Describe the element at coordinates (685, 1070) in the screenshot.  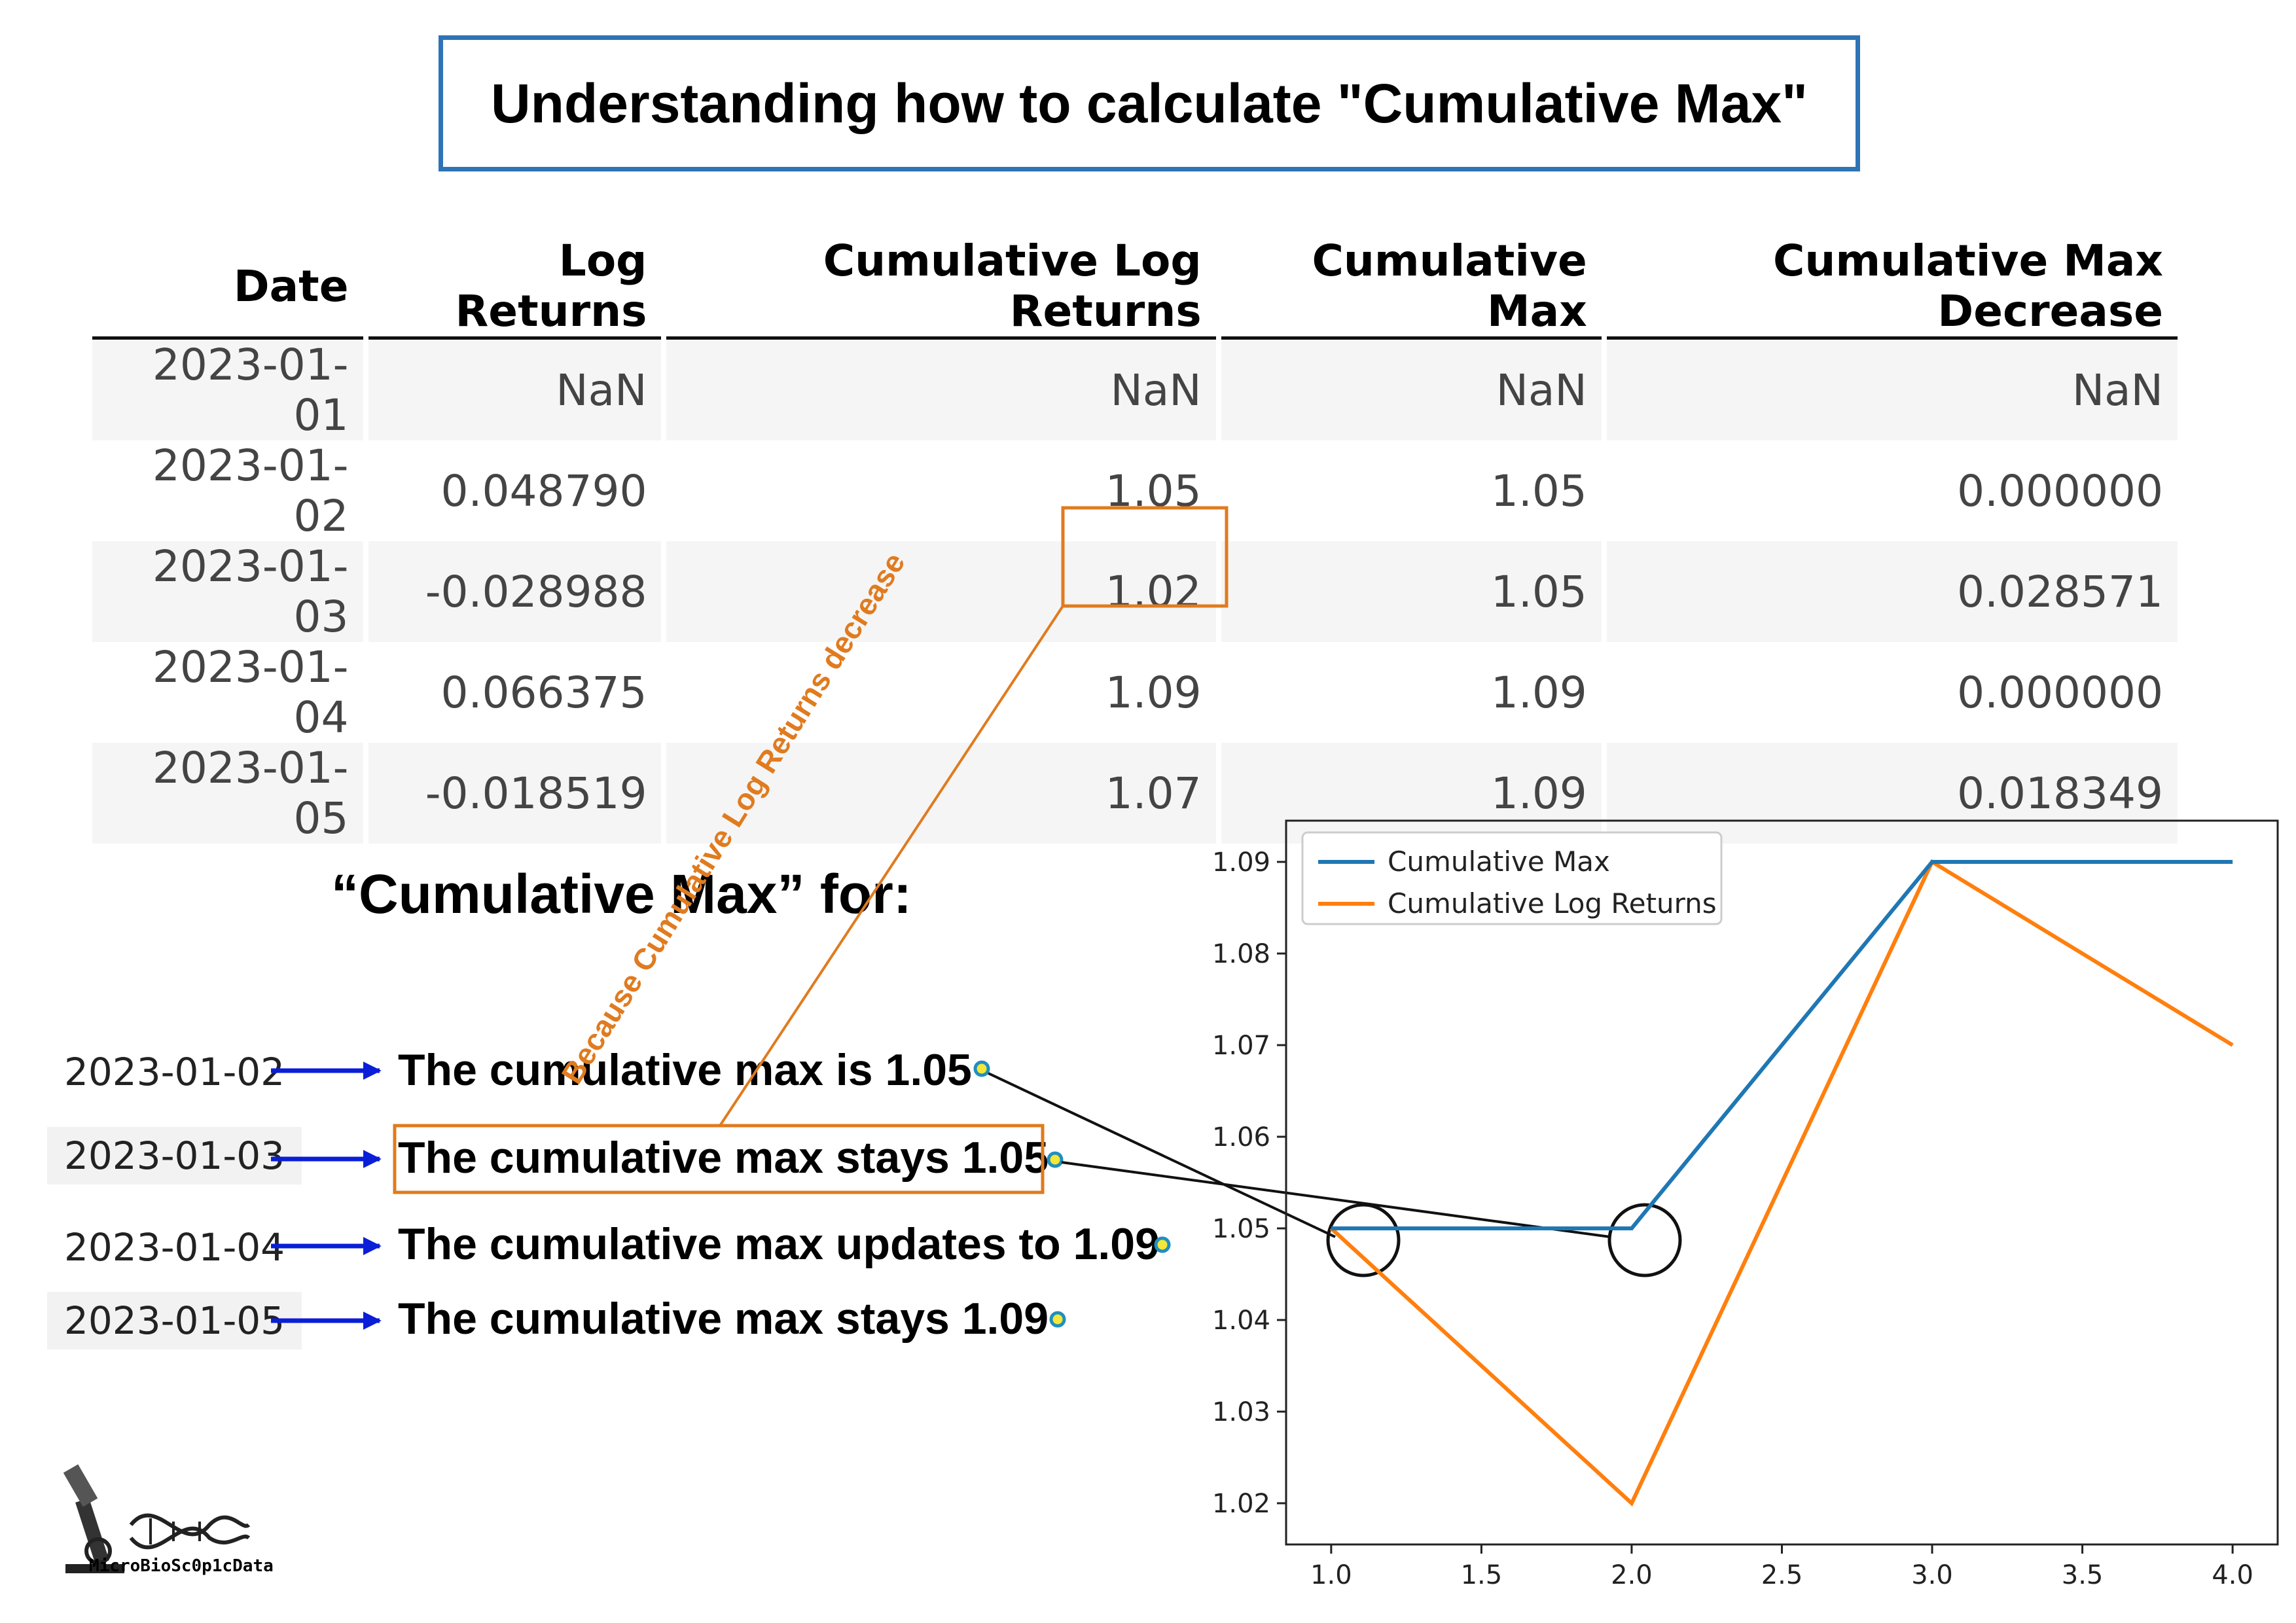
I see `explanation-text: The cumulative max is 1.05` at that location.